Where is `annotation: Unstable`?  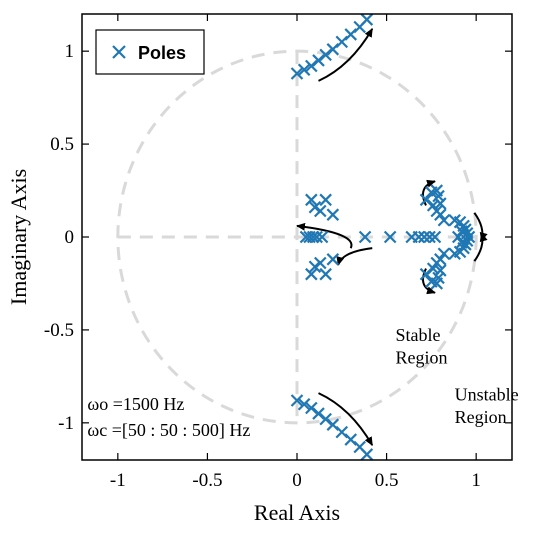
annotation: Unstable is located at coordinates (487, 395).